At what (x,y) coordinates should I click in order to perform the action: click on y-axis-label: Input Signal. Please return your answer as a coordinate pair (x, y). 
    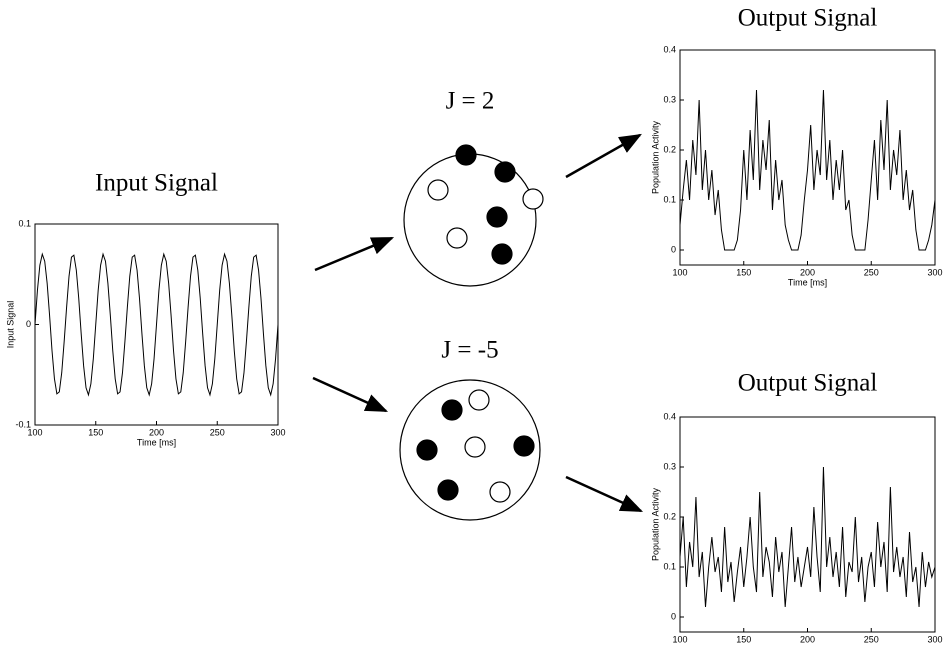
    Looking at the image, I should click on (10, 325).